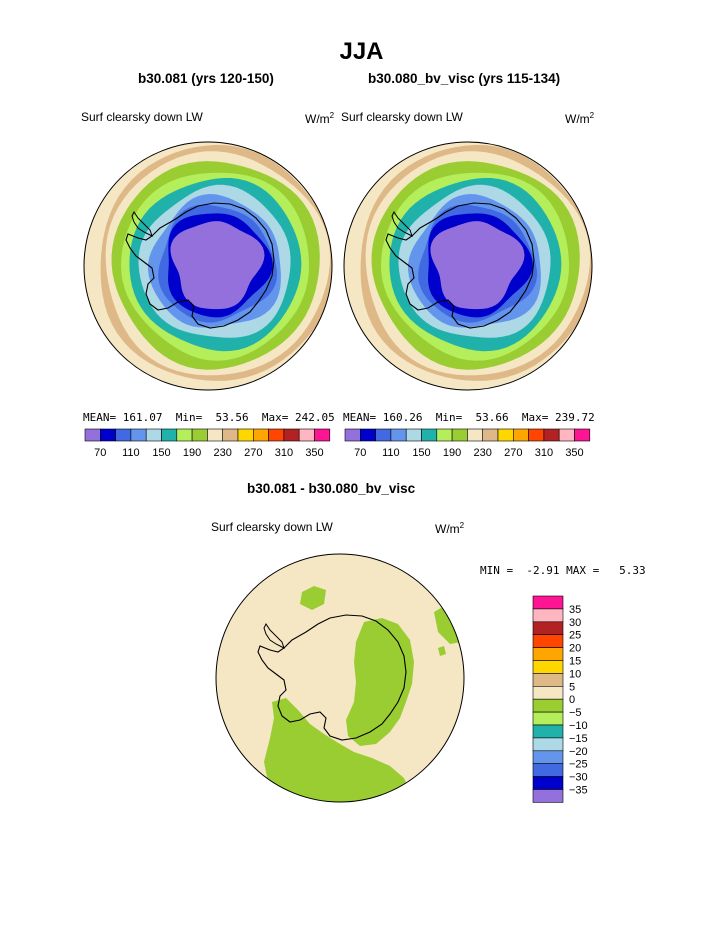 This screenshot has width=723, height=935. I want to click on map1-field, so click(208, 266).